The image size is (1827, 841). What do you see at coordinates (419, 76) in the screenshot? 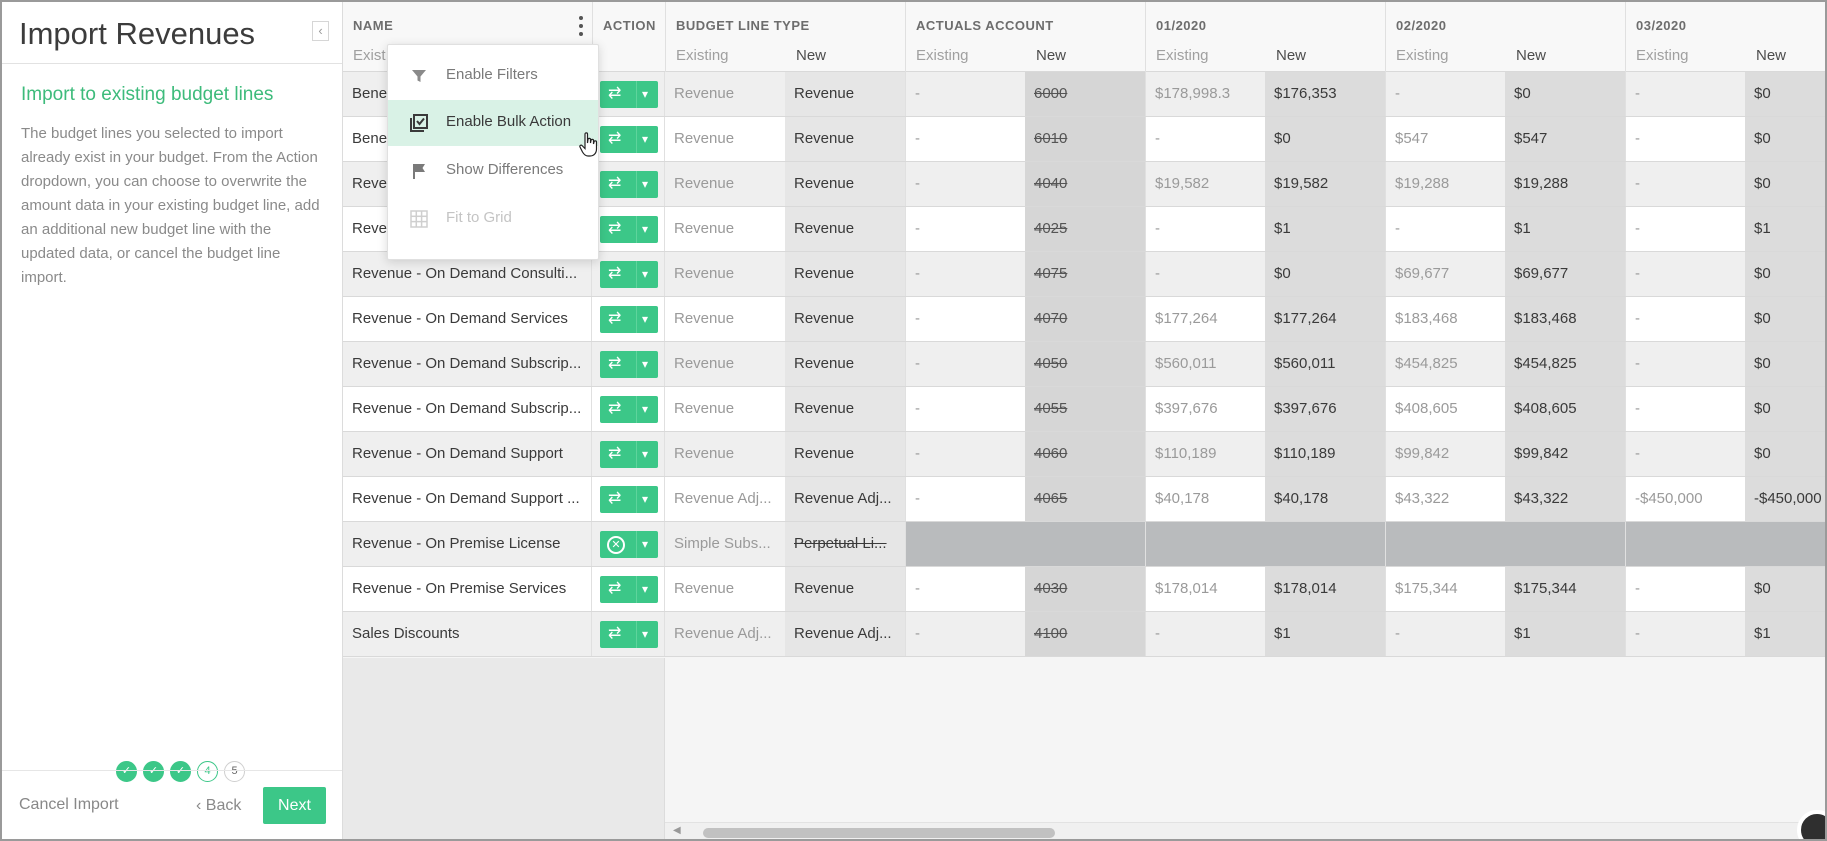
I see `filter-icon` at bounding box center [419, 76].